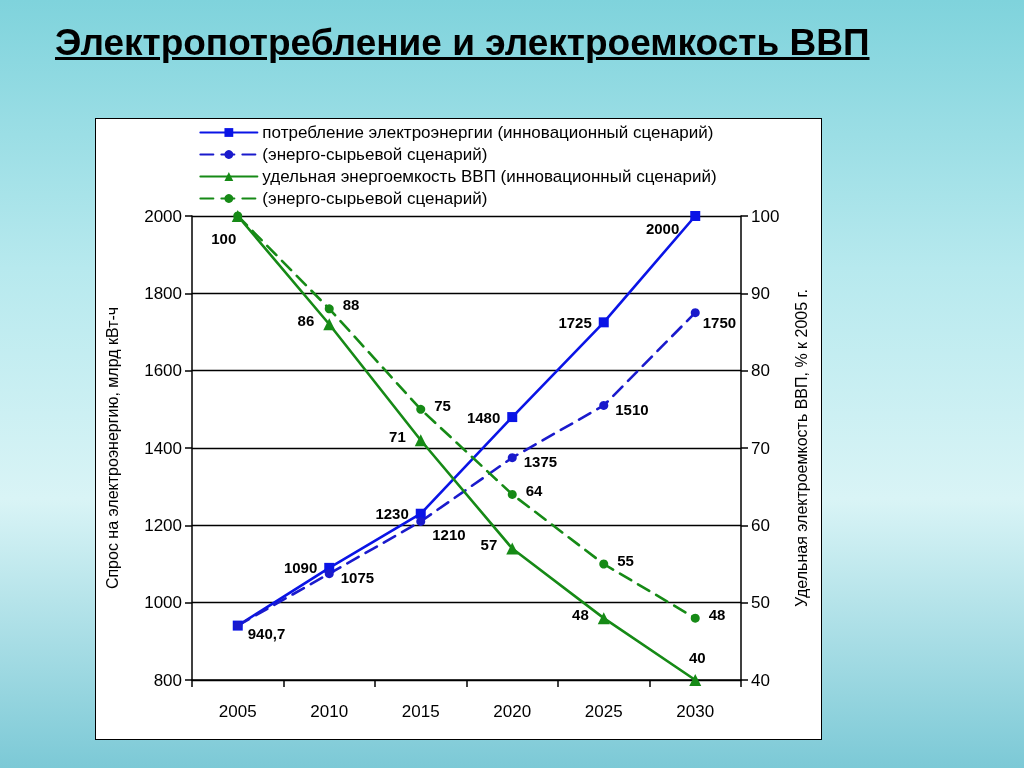  I want to click on x-tick-label: 2030, so click(695, 711).